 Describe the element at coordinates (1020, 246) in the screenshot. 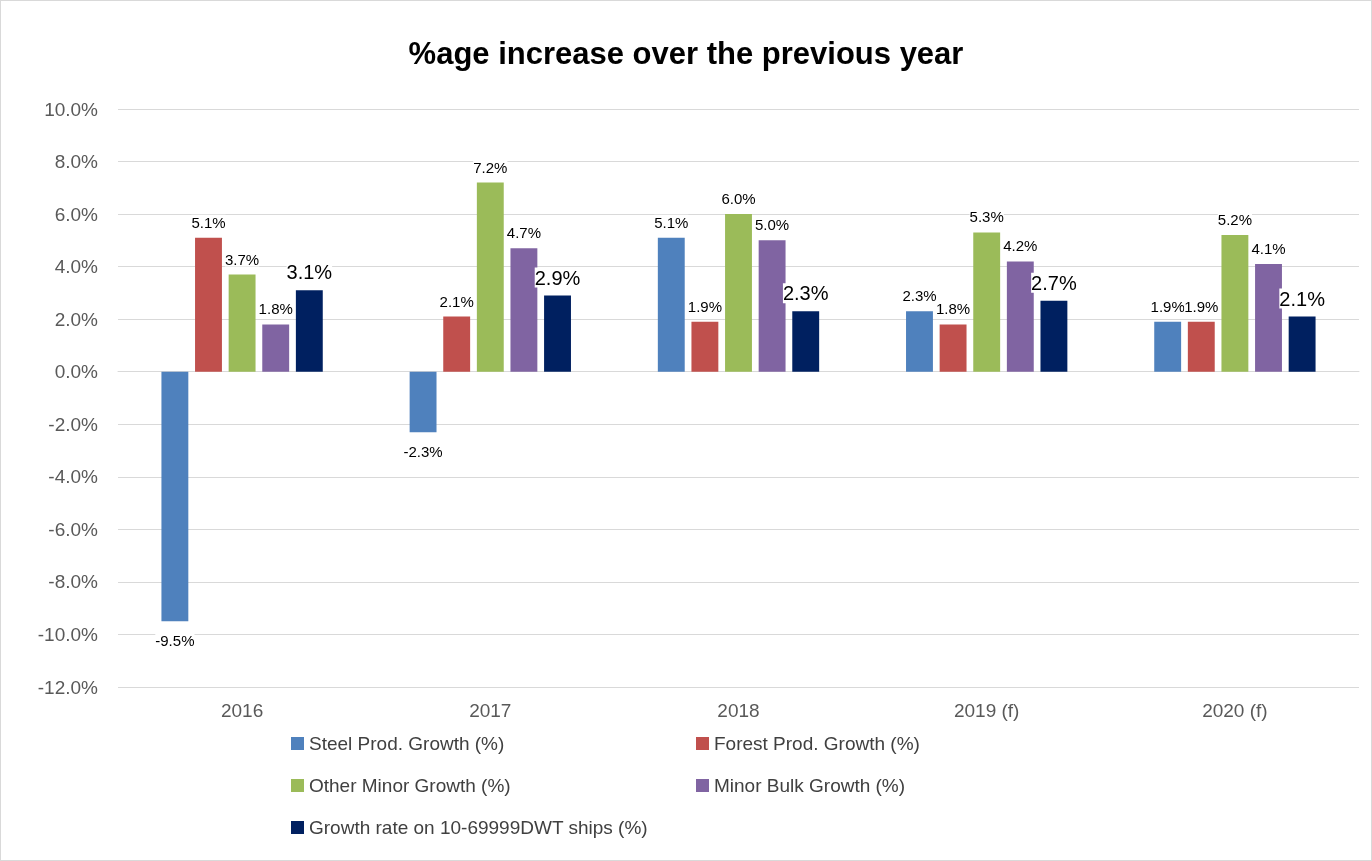

I see `data-label: 4.2%` at that location.